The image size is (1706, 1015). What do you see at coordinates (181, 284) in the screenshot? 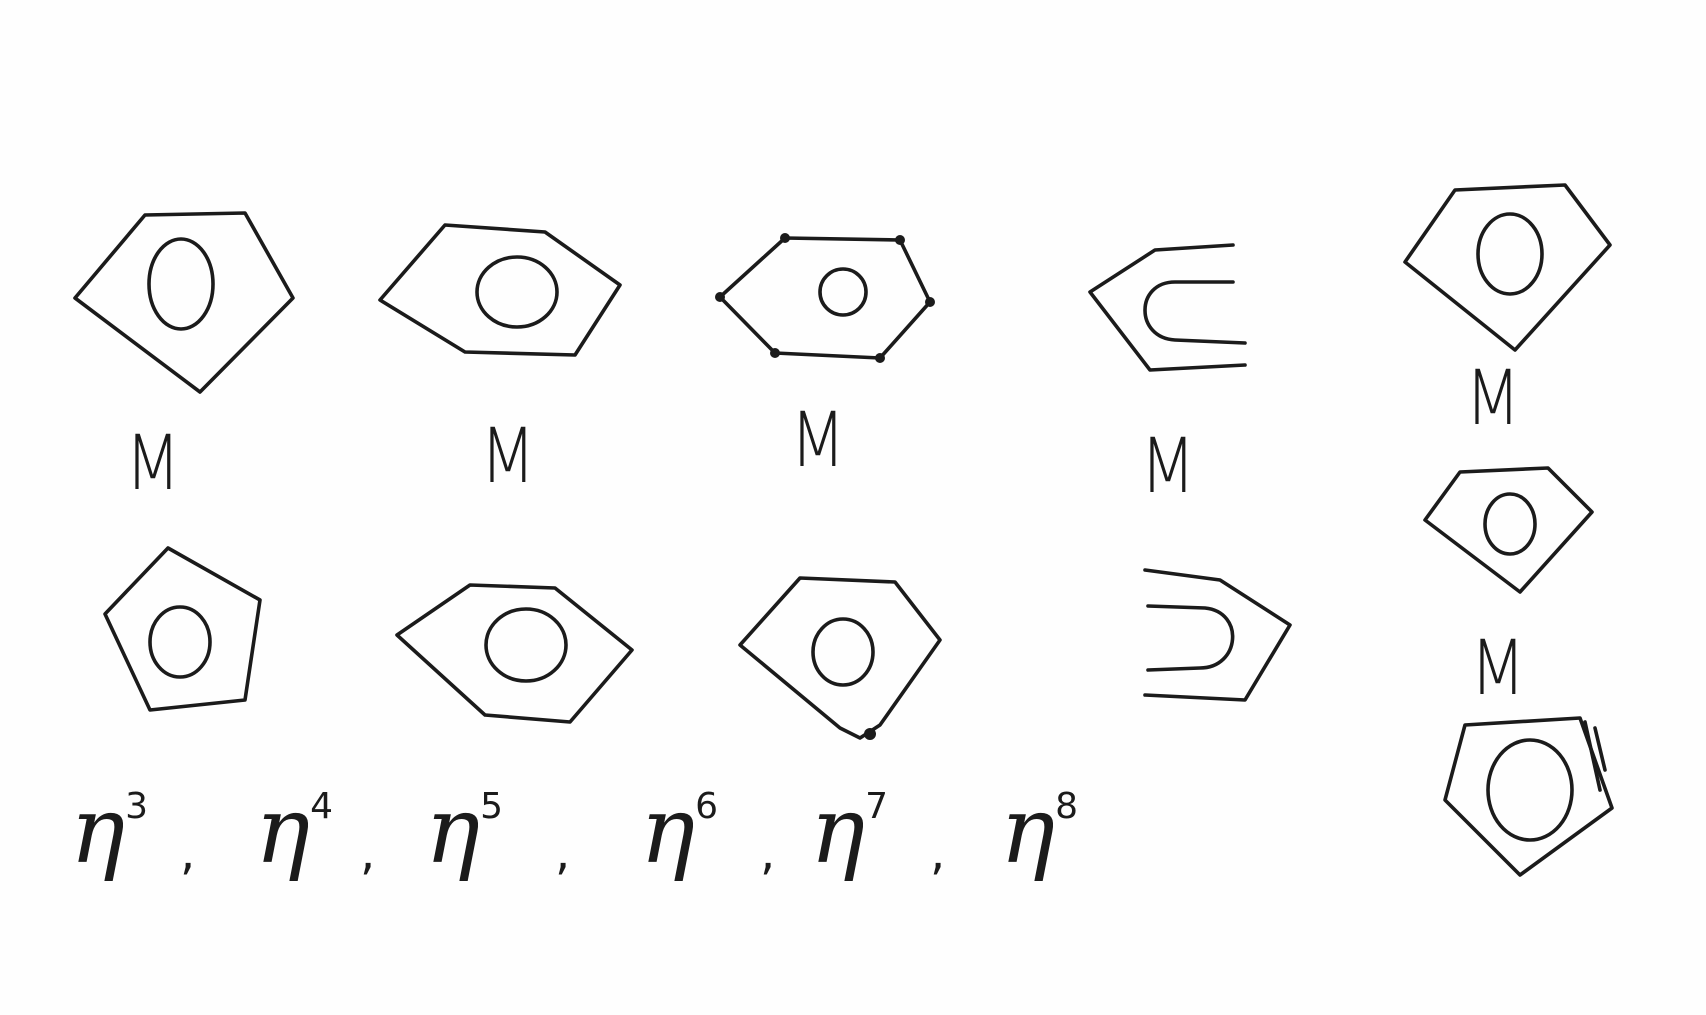
I see `complex-1-top-ring-pi-circle` at bounding box center [181, 284].